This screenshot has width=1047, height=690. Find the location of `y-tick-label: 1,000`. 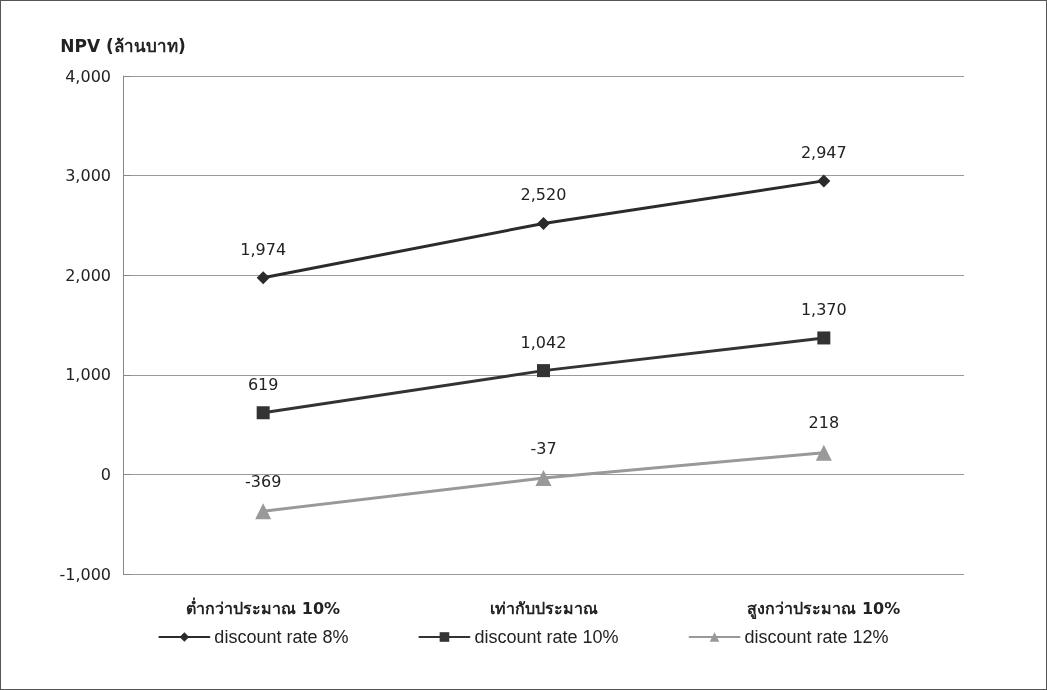

y-tick-label: 1,000 is located at coordinates (88, 375).